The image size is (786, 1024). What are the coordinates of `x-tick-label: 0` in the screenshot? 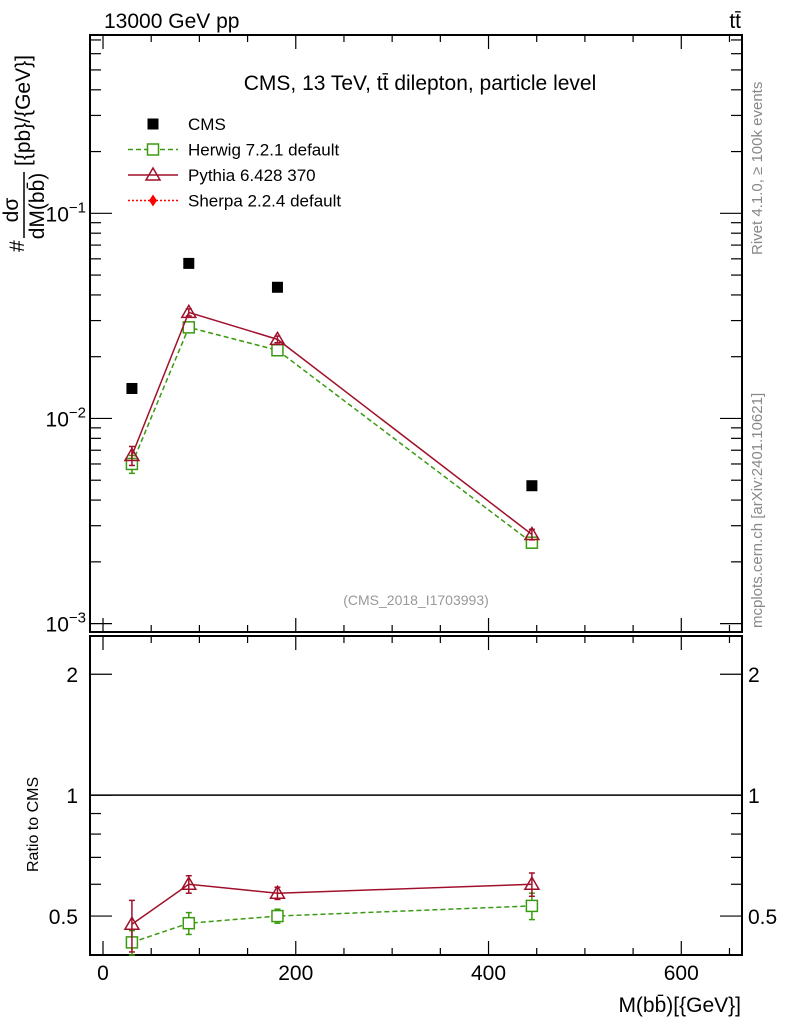 It's located at (103, 973).